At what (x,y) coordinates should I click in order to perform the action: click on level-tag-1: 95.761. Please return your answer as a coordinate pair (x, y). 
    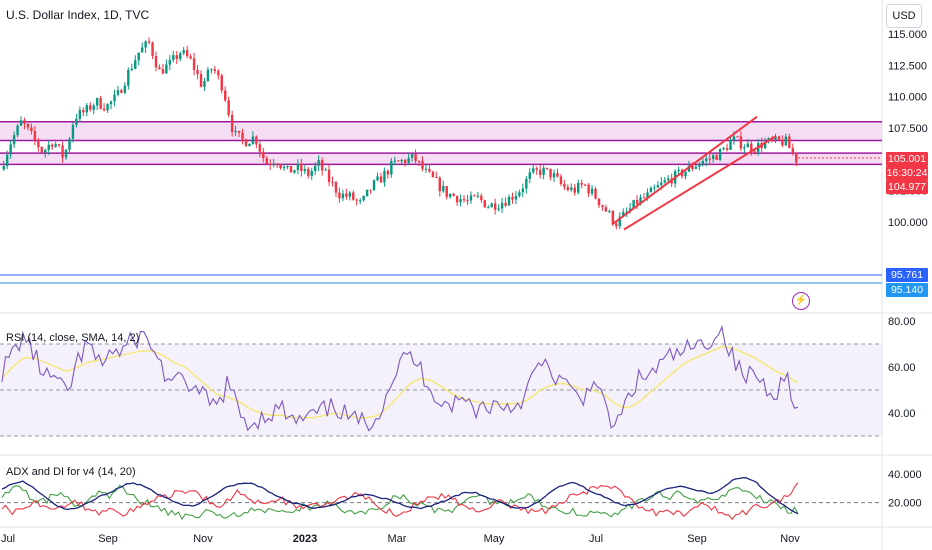
    Looking at the image, I should click on (907, 275).